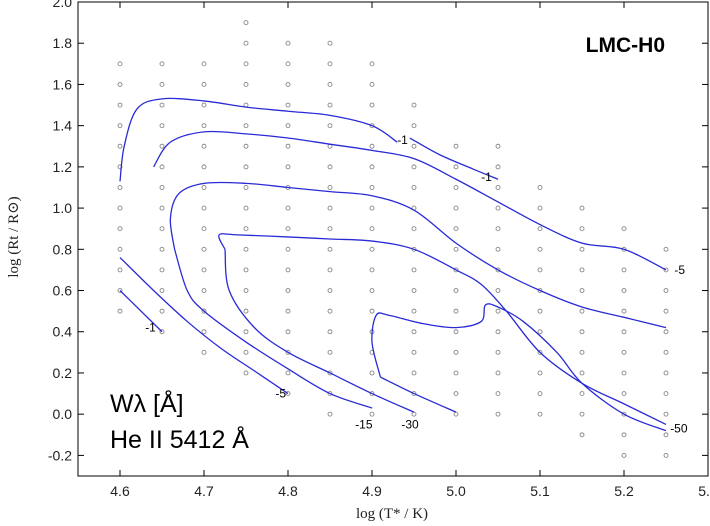 This screenshot has height=526, width=710. I want to click on y-tick-label: 1.2, so click(63, 167).